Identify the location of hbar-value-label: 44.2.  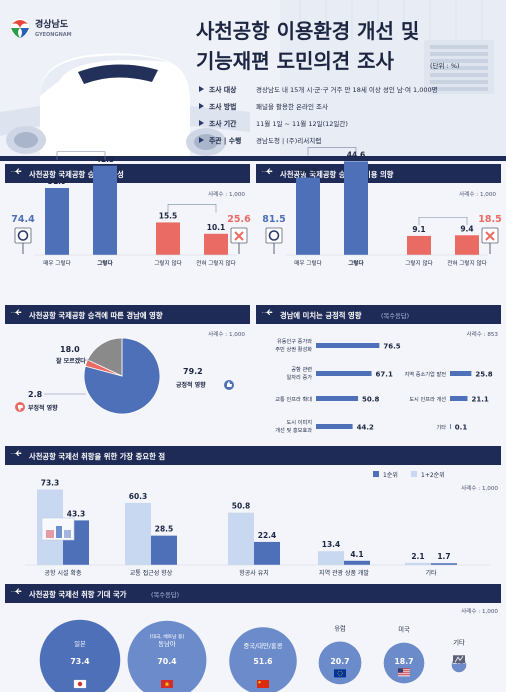
(365, 428).